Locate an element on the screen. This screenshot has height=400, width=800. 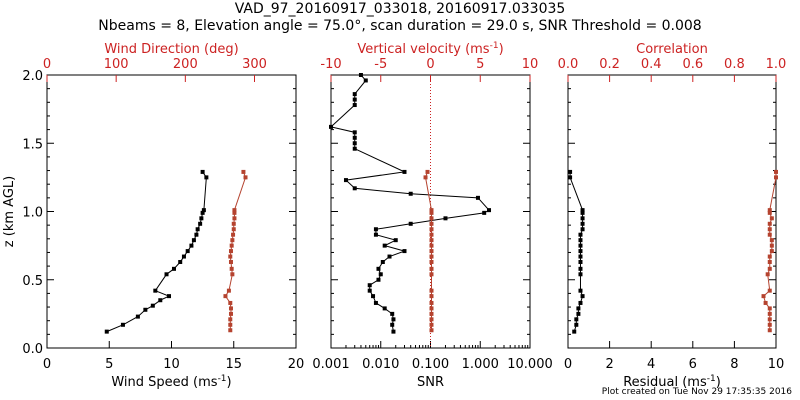
bottom-tick-label: 1.000 is located at coordinates (480, 364).